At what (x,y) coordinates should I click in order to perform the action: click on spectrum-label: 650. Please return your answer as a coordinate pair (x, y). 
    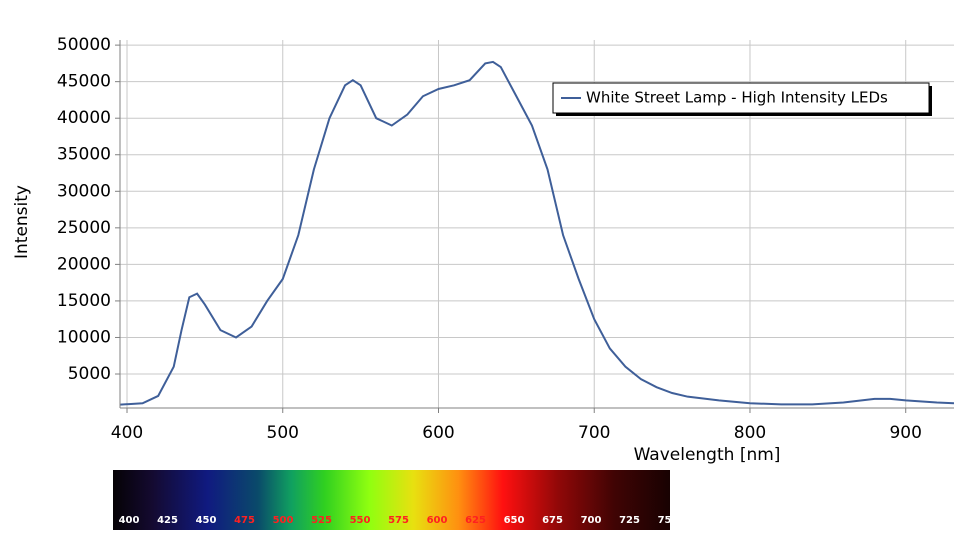
    Looking at the image, I should click on (514, 520).